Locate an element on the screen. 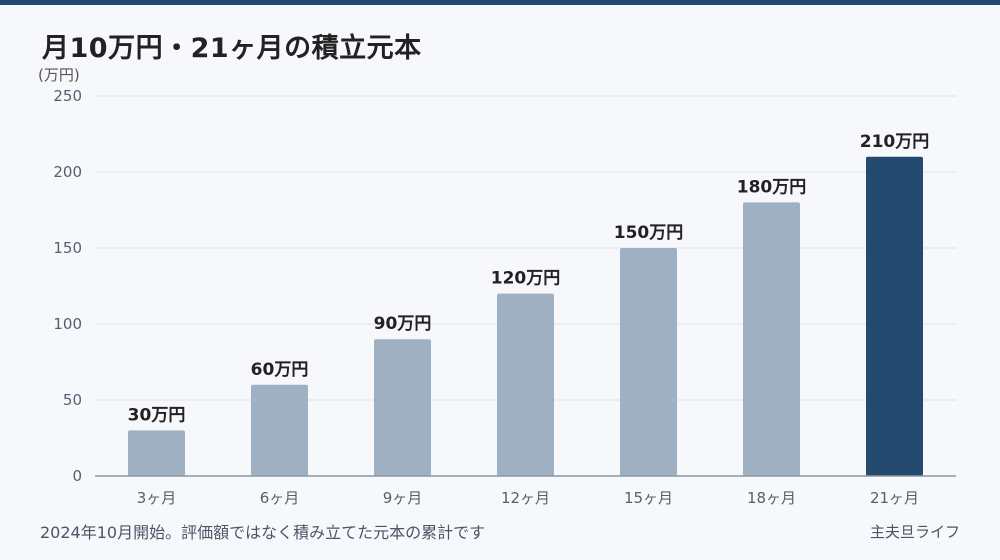 The width and height of the screenshot is (1000, 560). x-tick-label: 9ヶ月 is located at coordinates (403, 498).